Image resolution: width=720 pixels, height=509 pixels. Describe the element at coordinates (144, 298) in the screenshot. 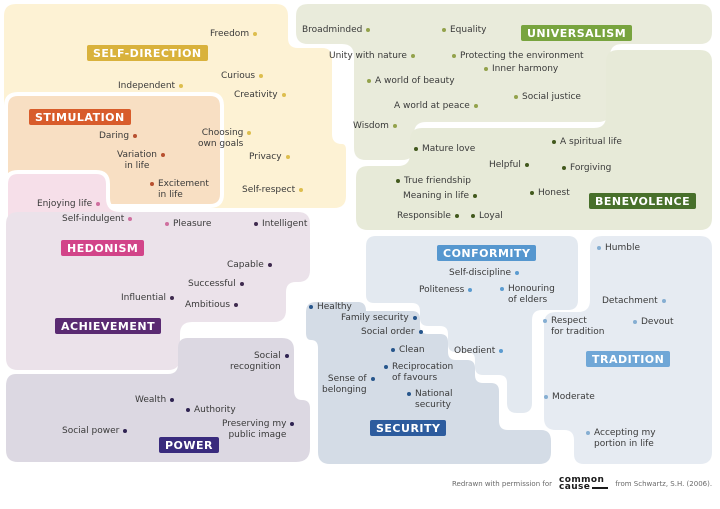

I see `value-label: Influential` at that location.